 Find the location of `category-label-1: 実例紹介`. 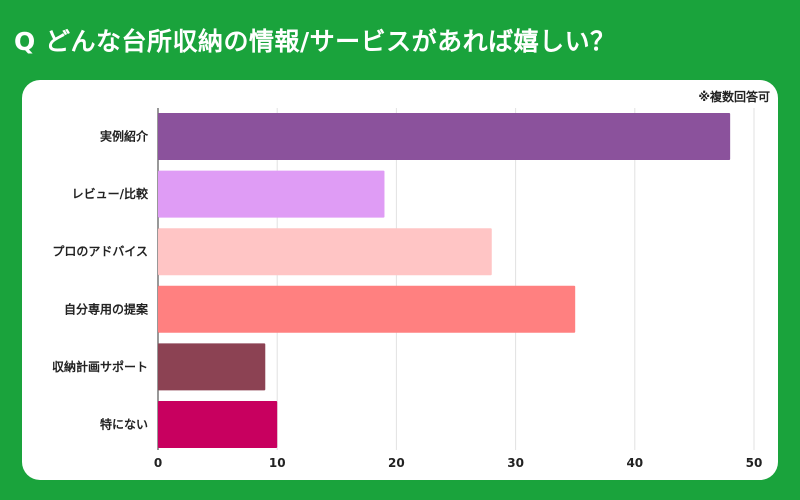

category-label-1: 実例紹介 is located at coordinates (124, 136).